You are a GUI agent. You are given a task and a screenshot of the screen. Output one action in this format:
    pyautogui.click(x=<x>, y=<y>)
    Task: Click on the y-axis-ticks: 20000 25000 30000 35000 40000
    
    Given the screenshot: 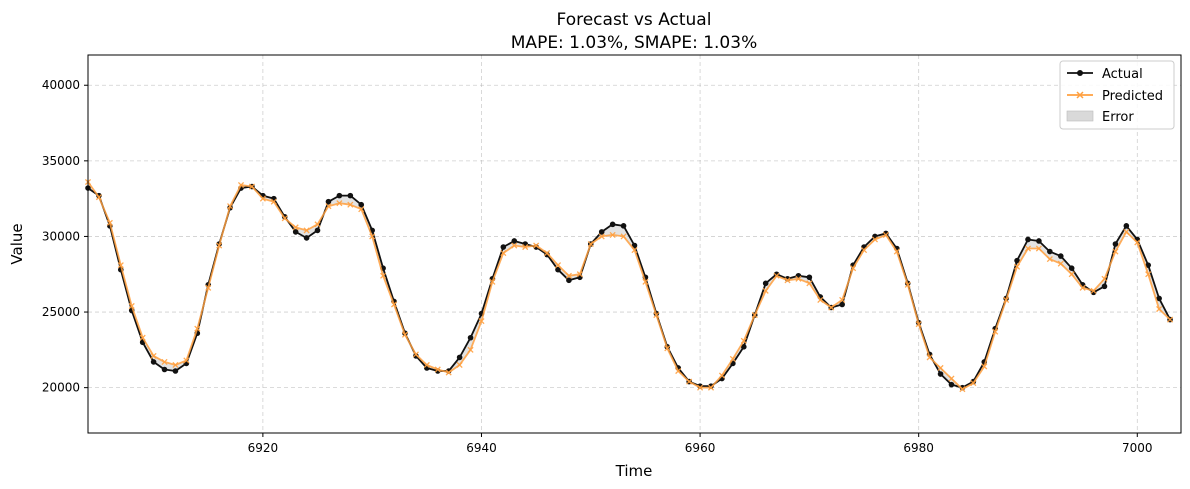 What is the action you would take?
    pyautogui.click(x=65, y=236)
    